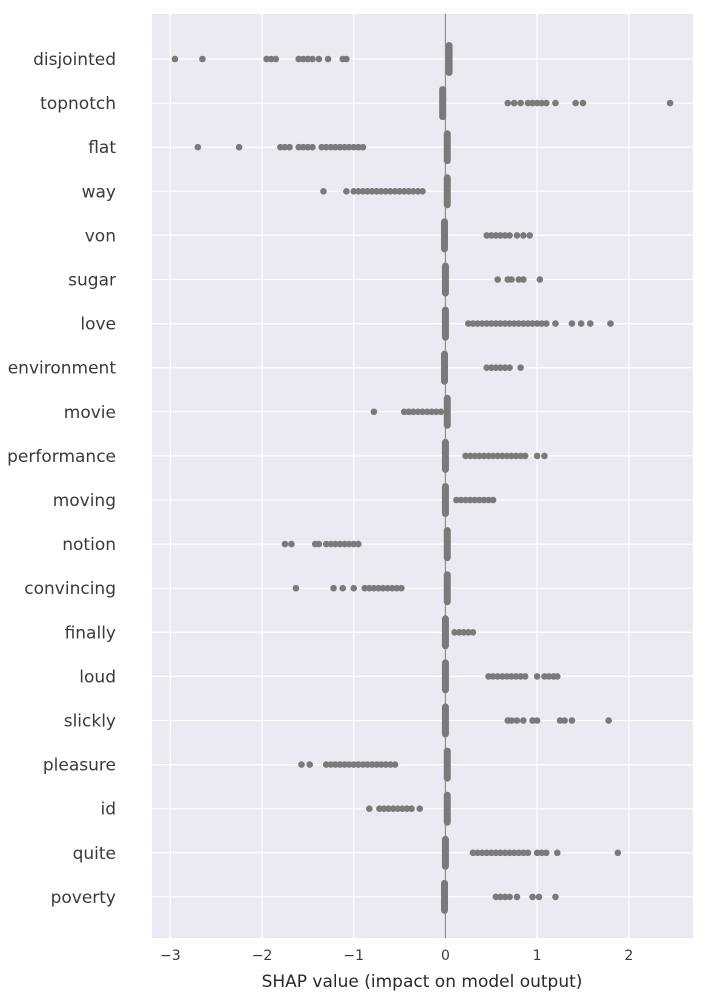  I want to click on feature-label: loud, so click(97, 677).